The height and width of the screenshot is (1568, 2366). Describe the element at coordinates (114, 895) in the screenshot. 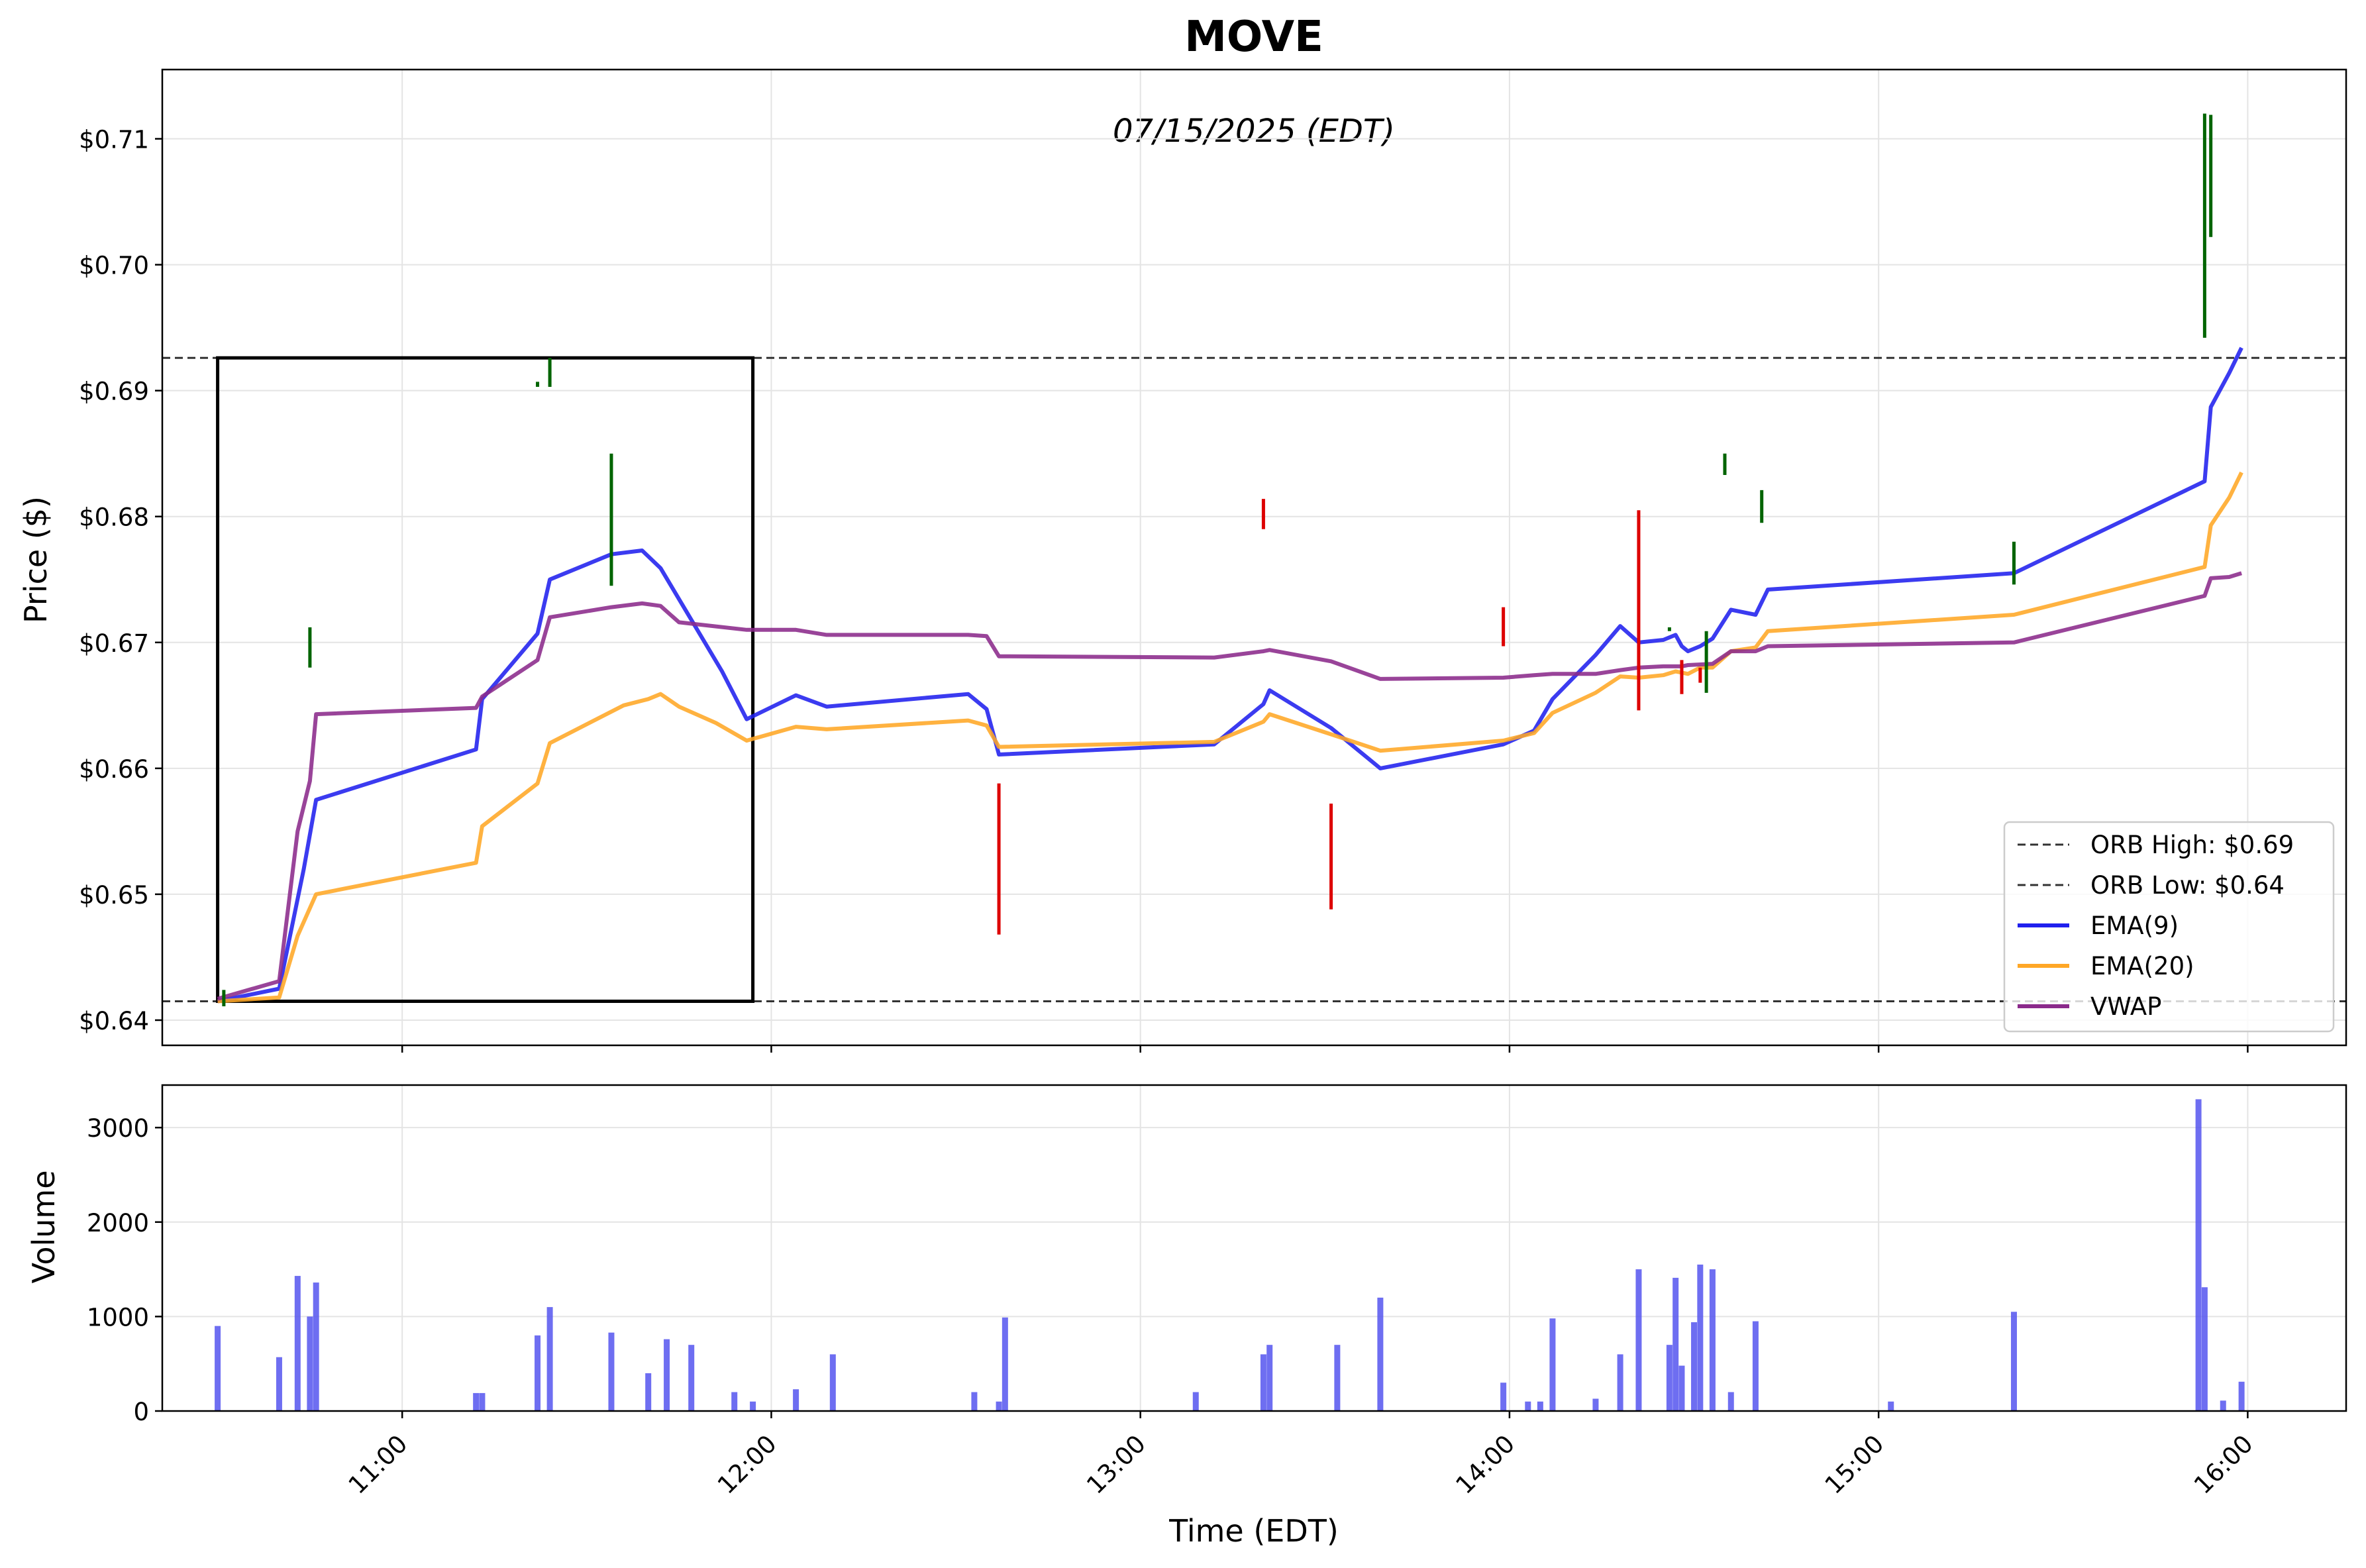

I see `price-y-tick-label: $0.65` at that location.